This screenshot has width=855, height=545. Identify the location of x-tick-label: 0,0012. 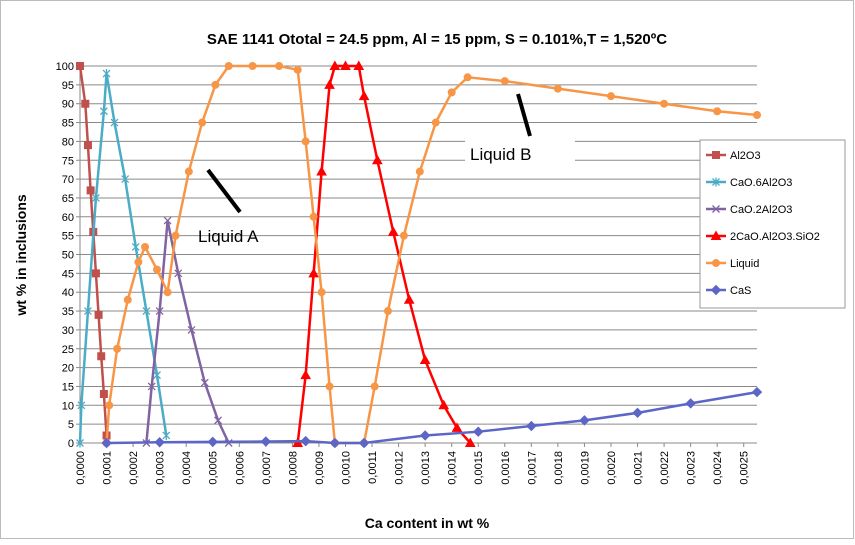
(400, 468).